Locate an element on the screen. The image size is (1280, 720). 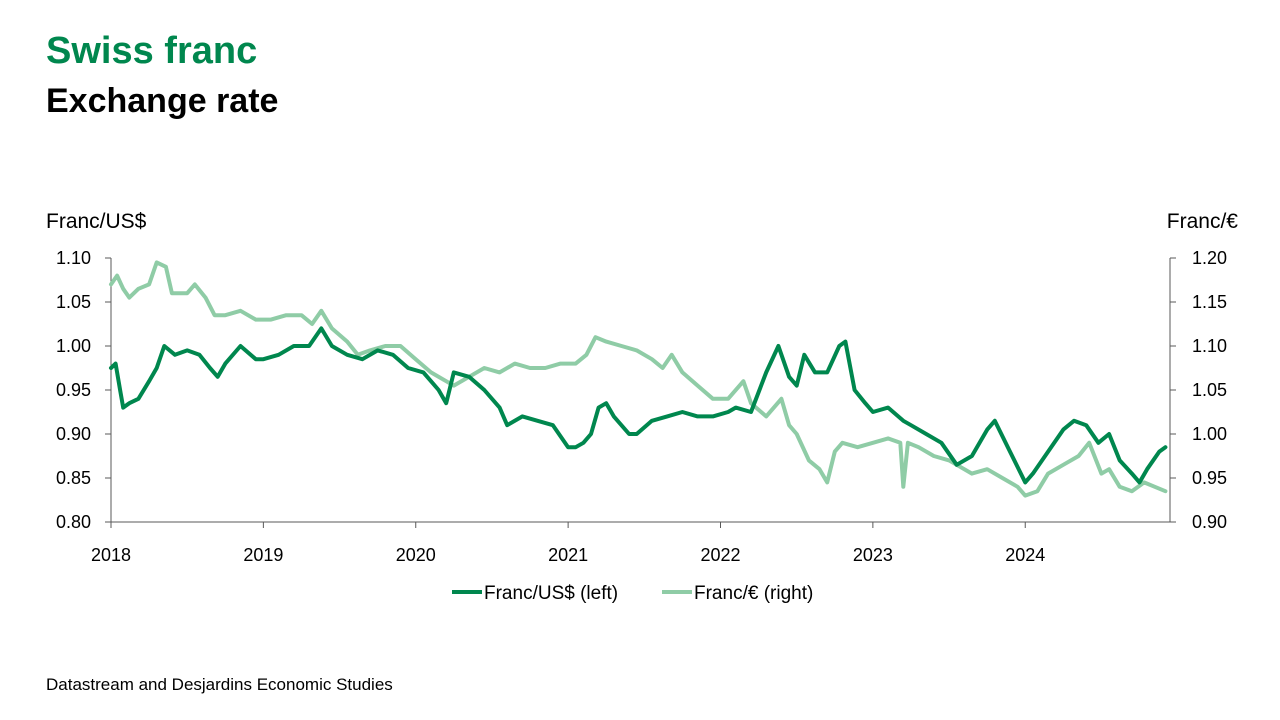
page-subtitle: Exchange rate is located at coordinates (162, 101).